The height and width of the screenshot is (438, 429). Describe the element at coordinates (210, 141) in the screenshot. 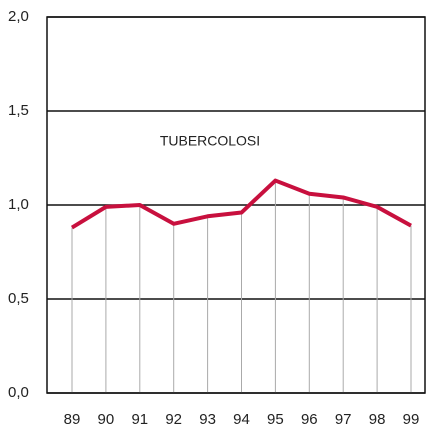

I see `annotation: TUBERCOLOSI` at that location.